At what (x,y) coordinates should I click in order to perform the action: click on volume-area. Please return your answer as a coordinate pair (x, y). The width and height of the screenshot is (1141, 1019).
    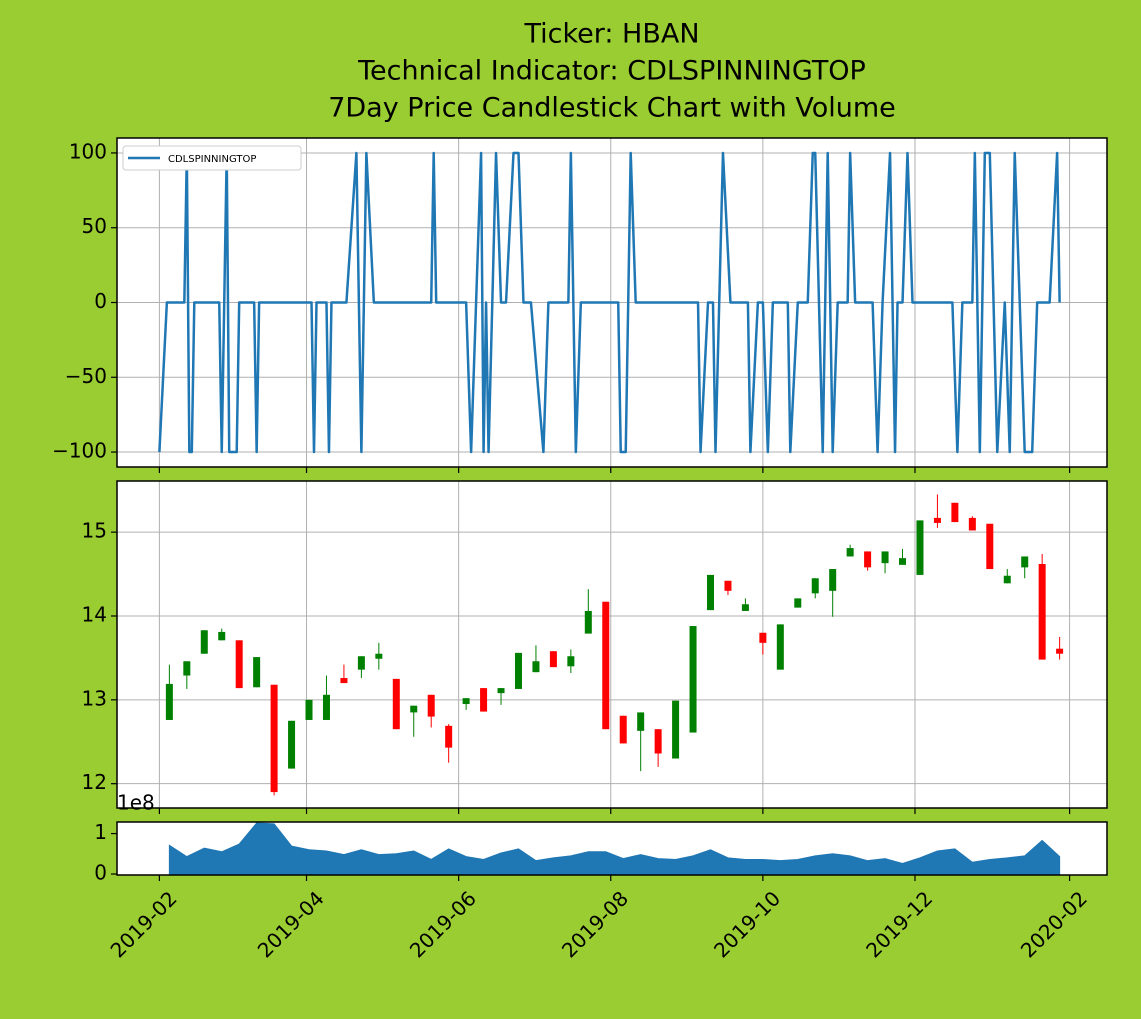
    Looking at the image, I should click on (614, 848).